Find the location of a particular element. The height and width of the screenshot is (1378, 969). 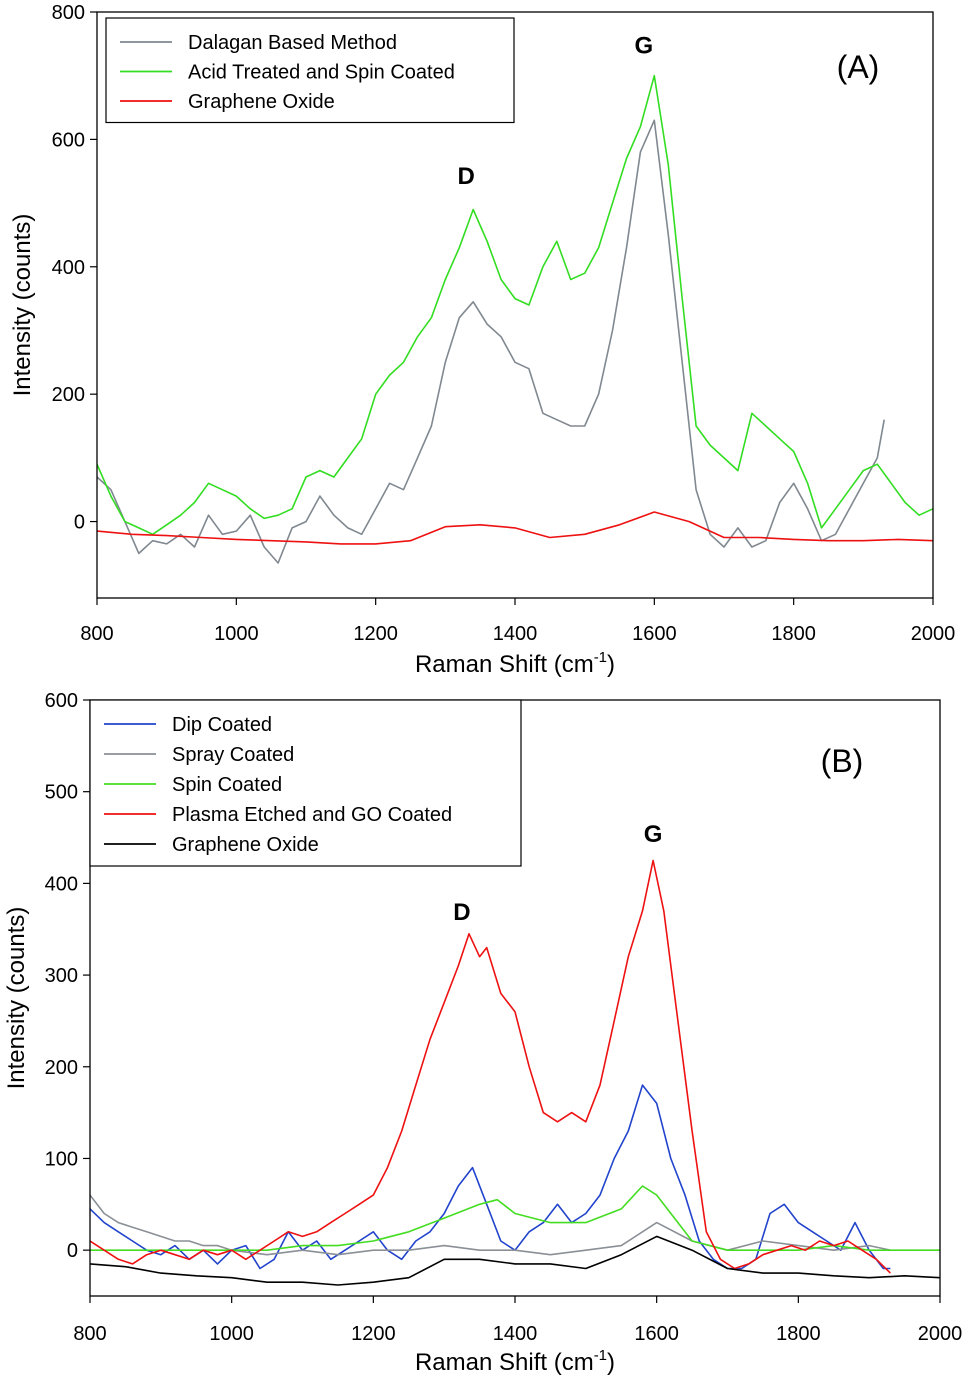

panel-b-y-tick-label: 200 is located at coordinates (61, 1068).